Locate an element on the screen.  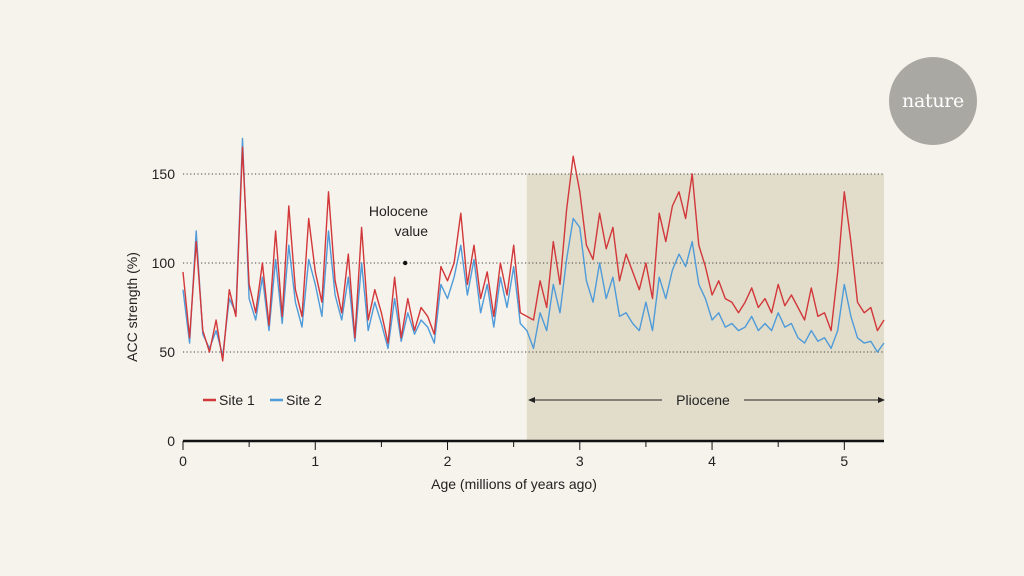
holocene-label-line2: value is located at coordinates (412, 231).